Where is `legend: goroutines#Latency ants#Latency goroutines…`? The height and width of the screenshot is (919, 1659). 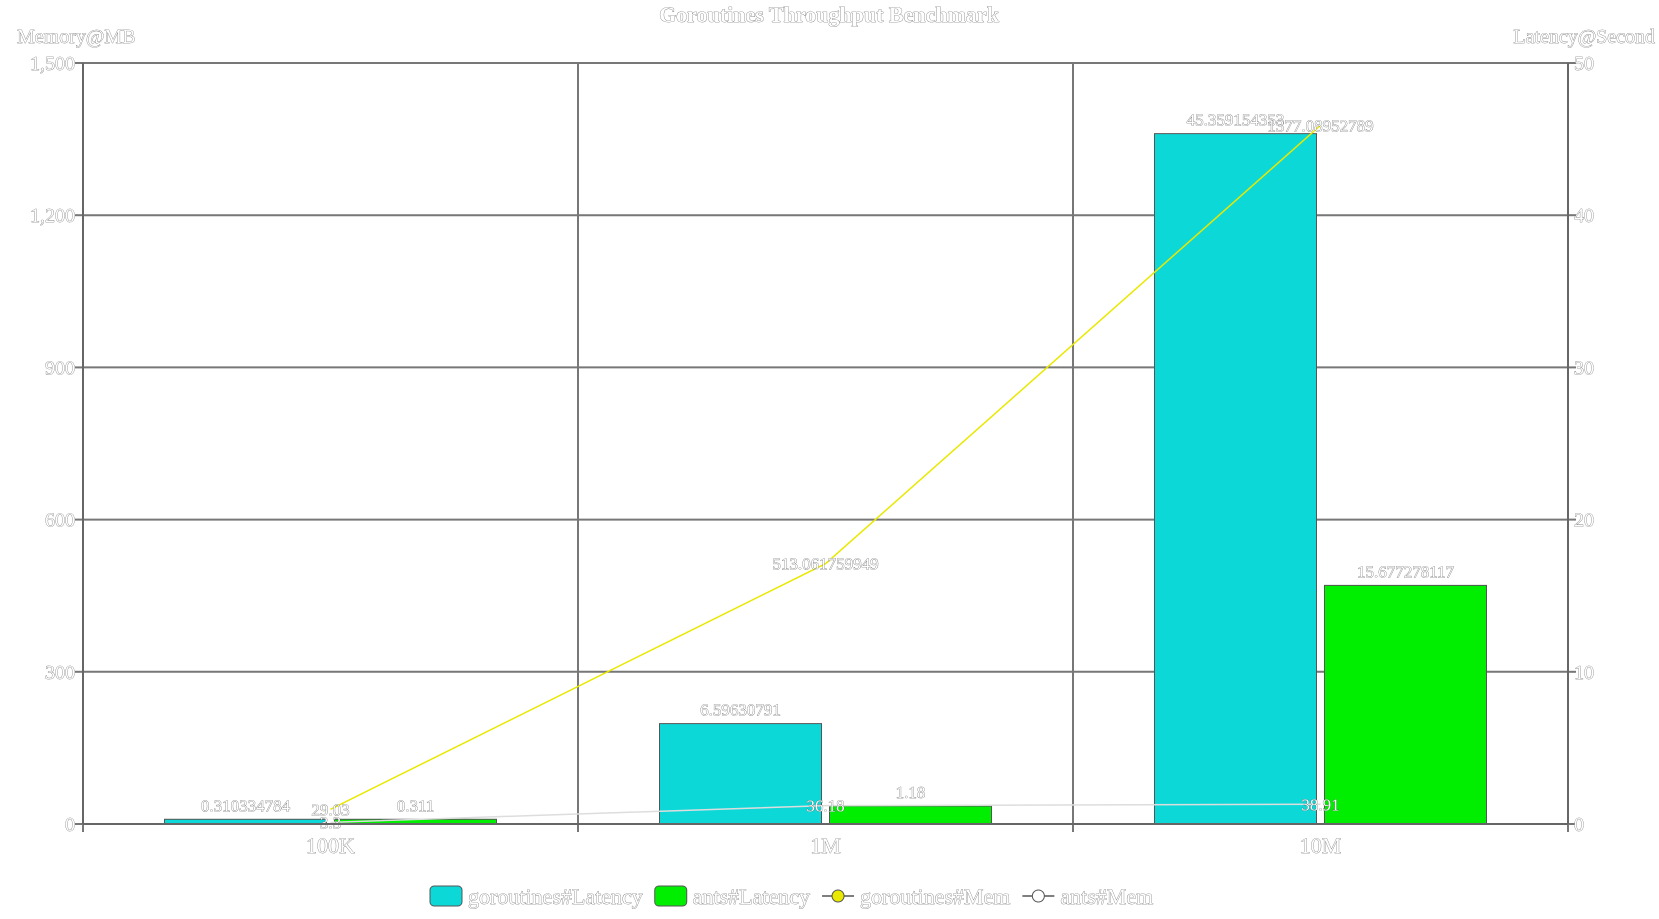
legend: goroutines#Latency ants#Latency goroutines… is located at coordinates (791, 896).